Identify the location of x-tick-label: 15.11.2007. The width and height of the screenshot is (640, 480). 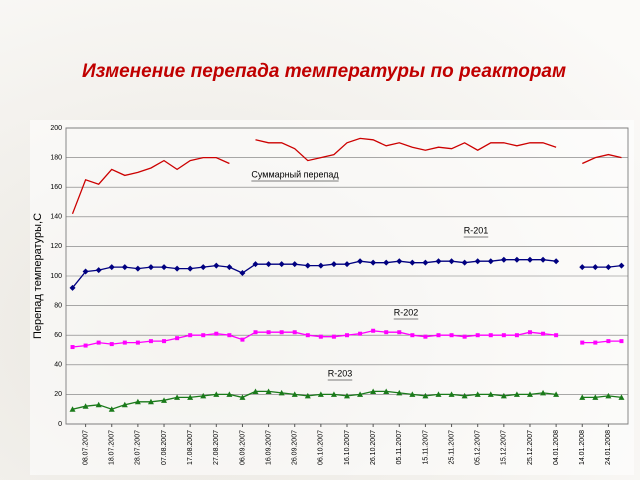
(425, 447).